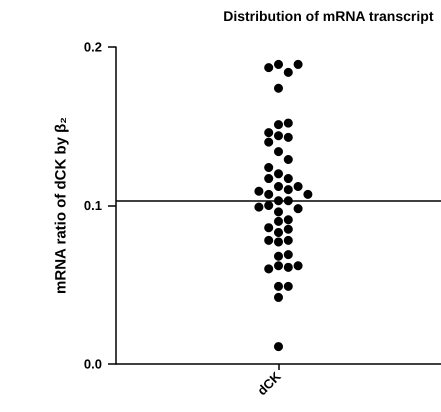 Image resolution: width=441 pixels, height=412 pixels. Describe the element at coordinates (93, 364) in the screenshot. I see `y-tick-label: 0.0` at that location.